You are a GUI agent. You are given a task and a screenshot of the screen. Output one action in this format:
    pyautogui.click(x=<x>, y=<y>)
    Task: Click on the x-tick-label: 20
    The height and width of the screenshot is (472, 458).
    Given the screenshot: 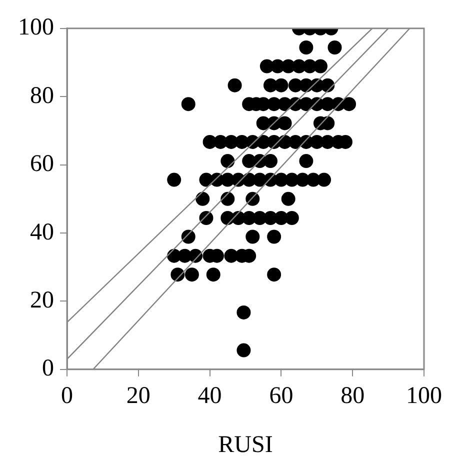 What is the action you would take?
    pyautogui.click(x=138, y=396)
    